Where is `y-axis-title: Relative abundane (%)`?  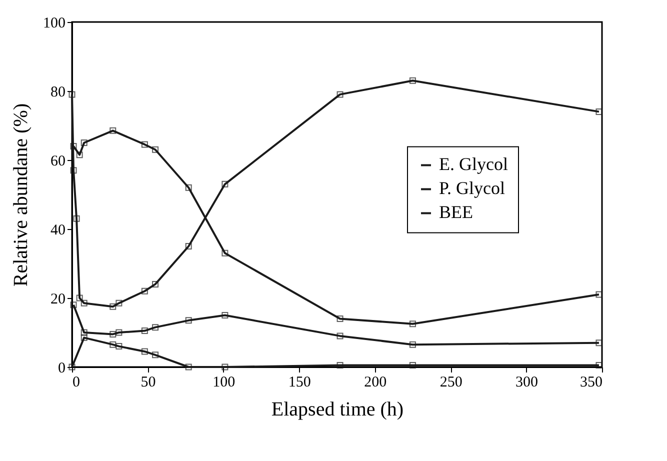
y-axis-title: Relative abundane (%) is located at coordinates (21, 195).